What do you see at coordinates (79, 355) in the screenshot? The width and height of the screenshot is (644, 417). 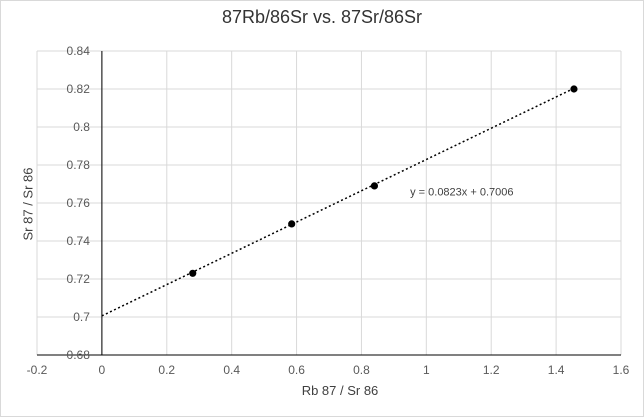 I see `y-tick-label: 0.68` at bounding box center [79, 355].